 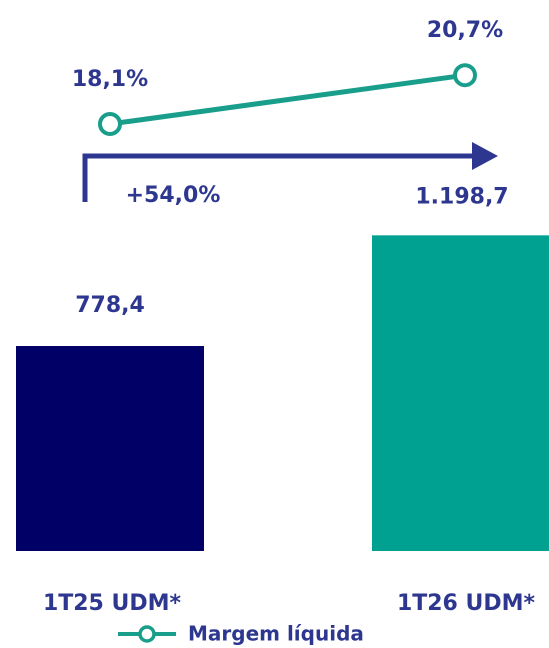 I want to click on bar-value-label: 778,4, so click(x=110, y=305).